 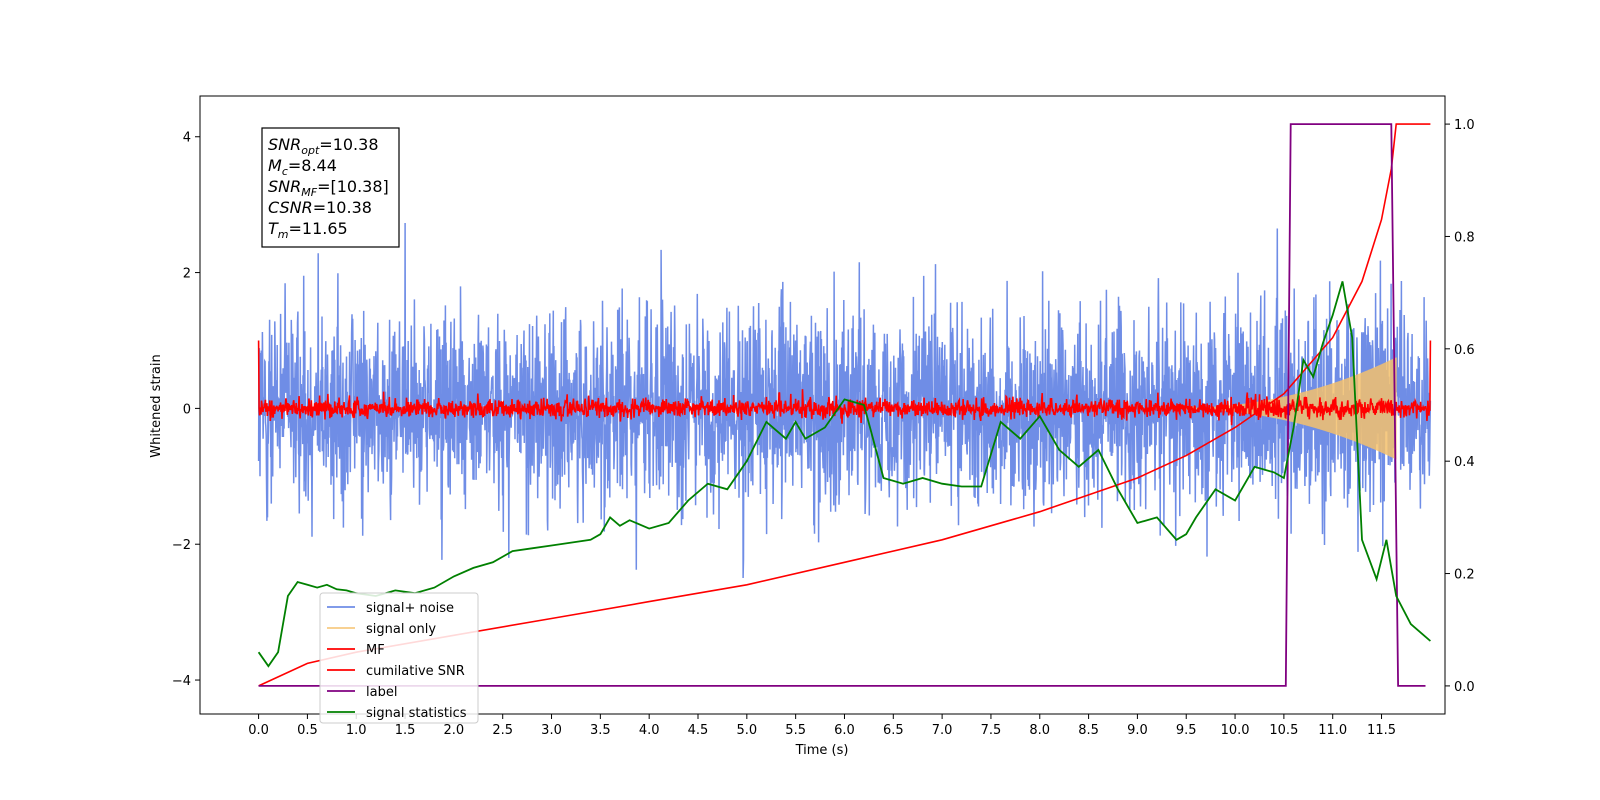 I want to click on legend-entry: signal+ noise, so click(x=410, y=608).